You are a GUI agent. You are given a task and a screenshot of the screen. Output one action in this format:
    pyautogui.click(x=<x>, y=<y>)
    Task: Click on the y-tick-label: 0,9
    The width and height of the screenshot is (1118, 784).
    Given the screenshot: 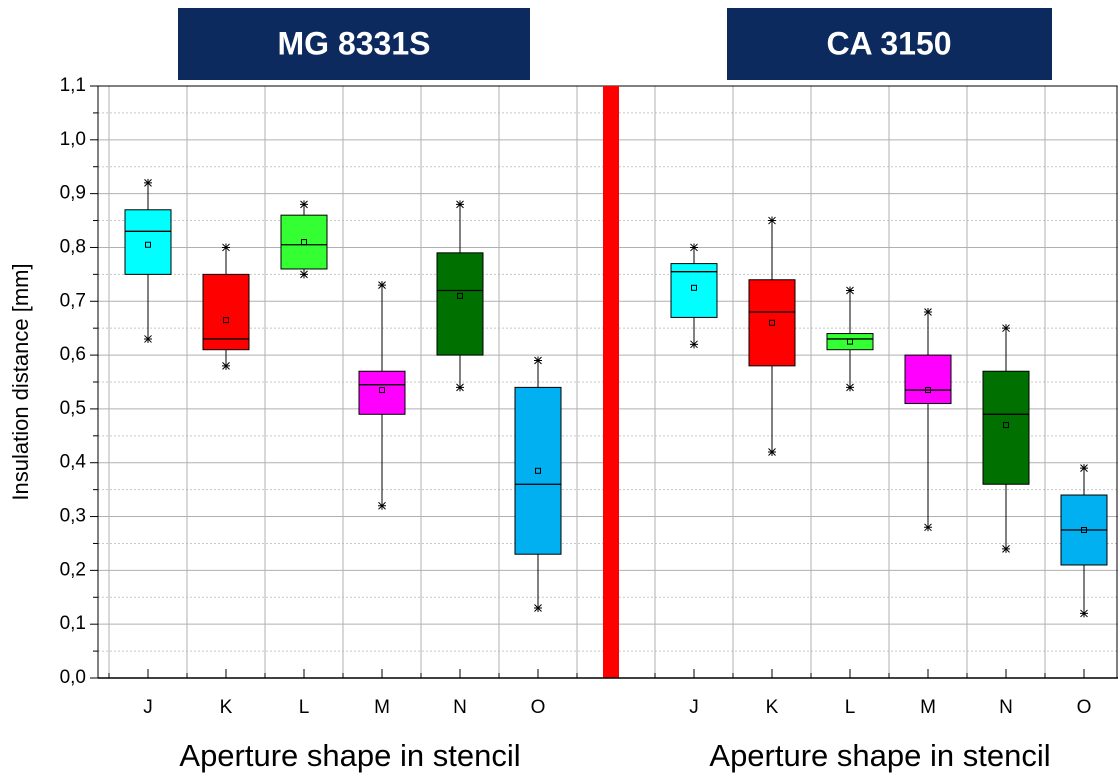 What is the action you would take?
    pyautogui.click(x=73, y=193)
    